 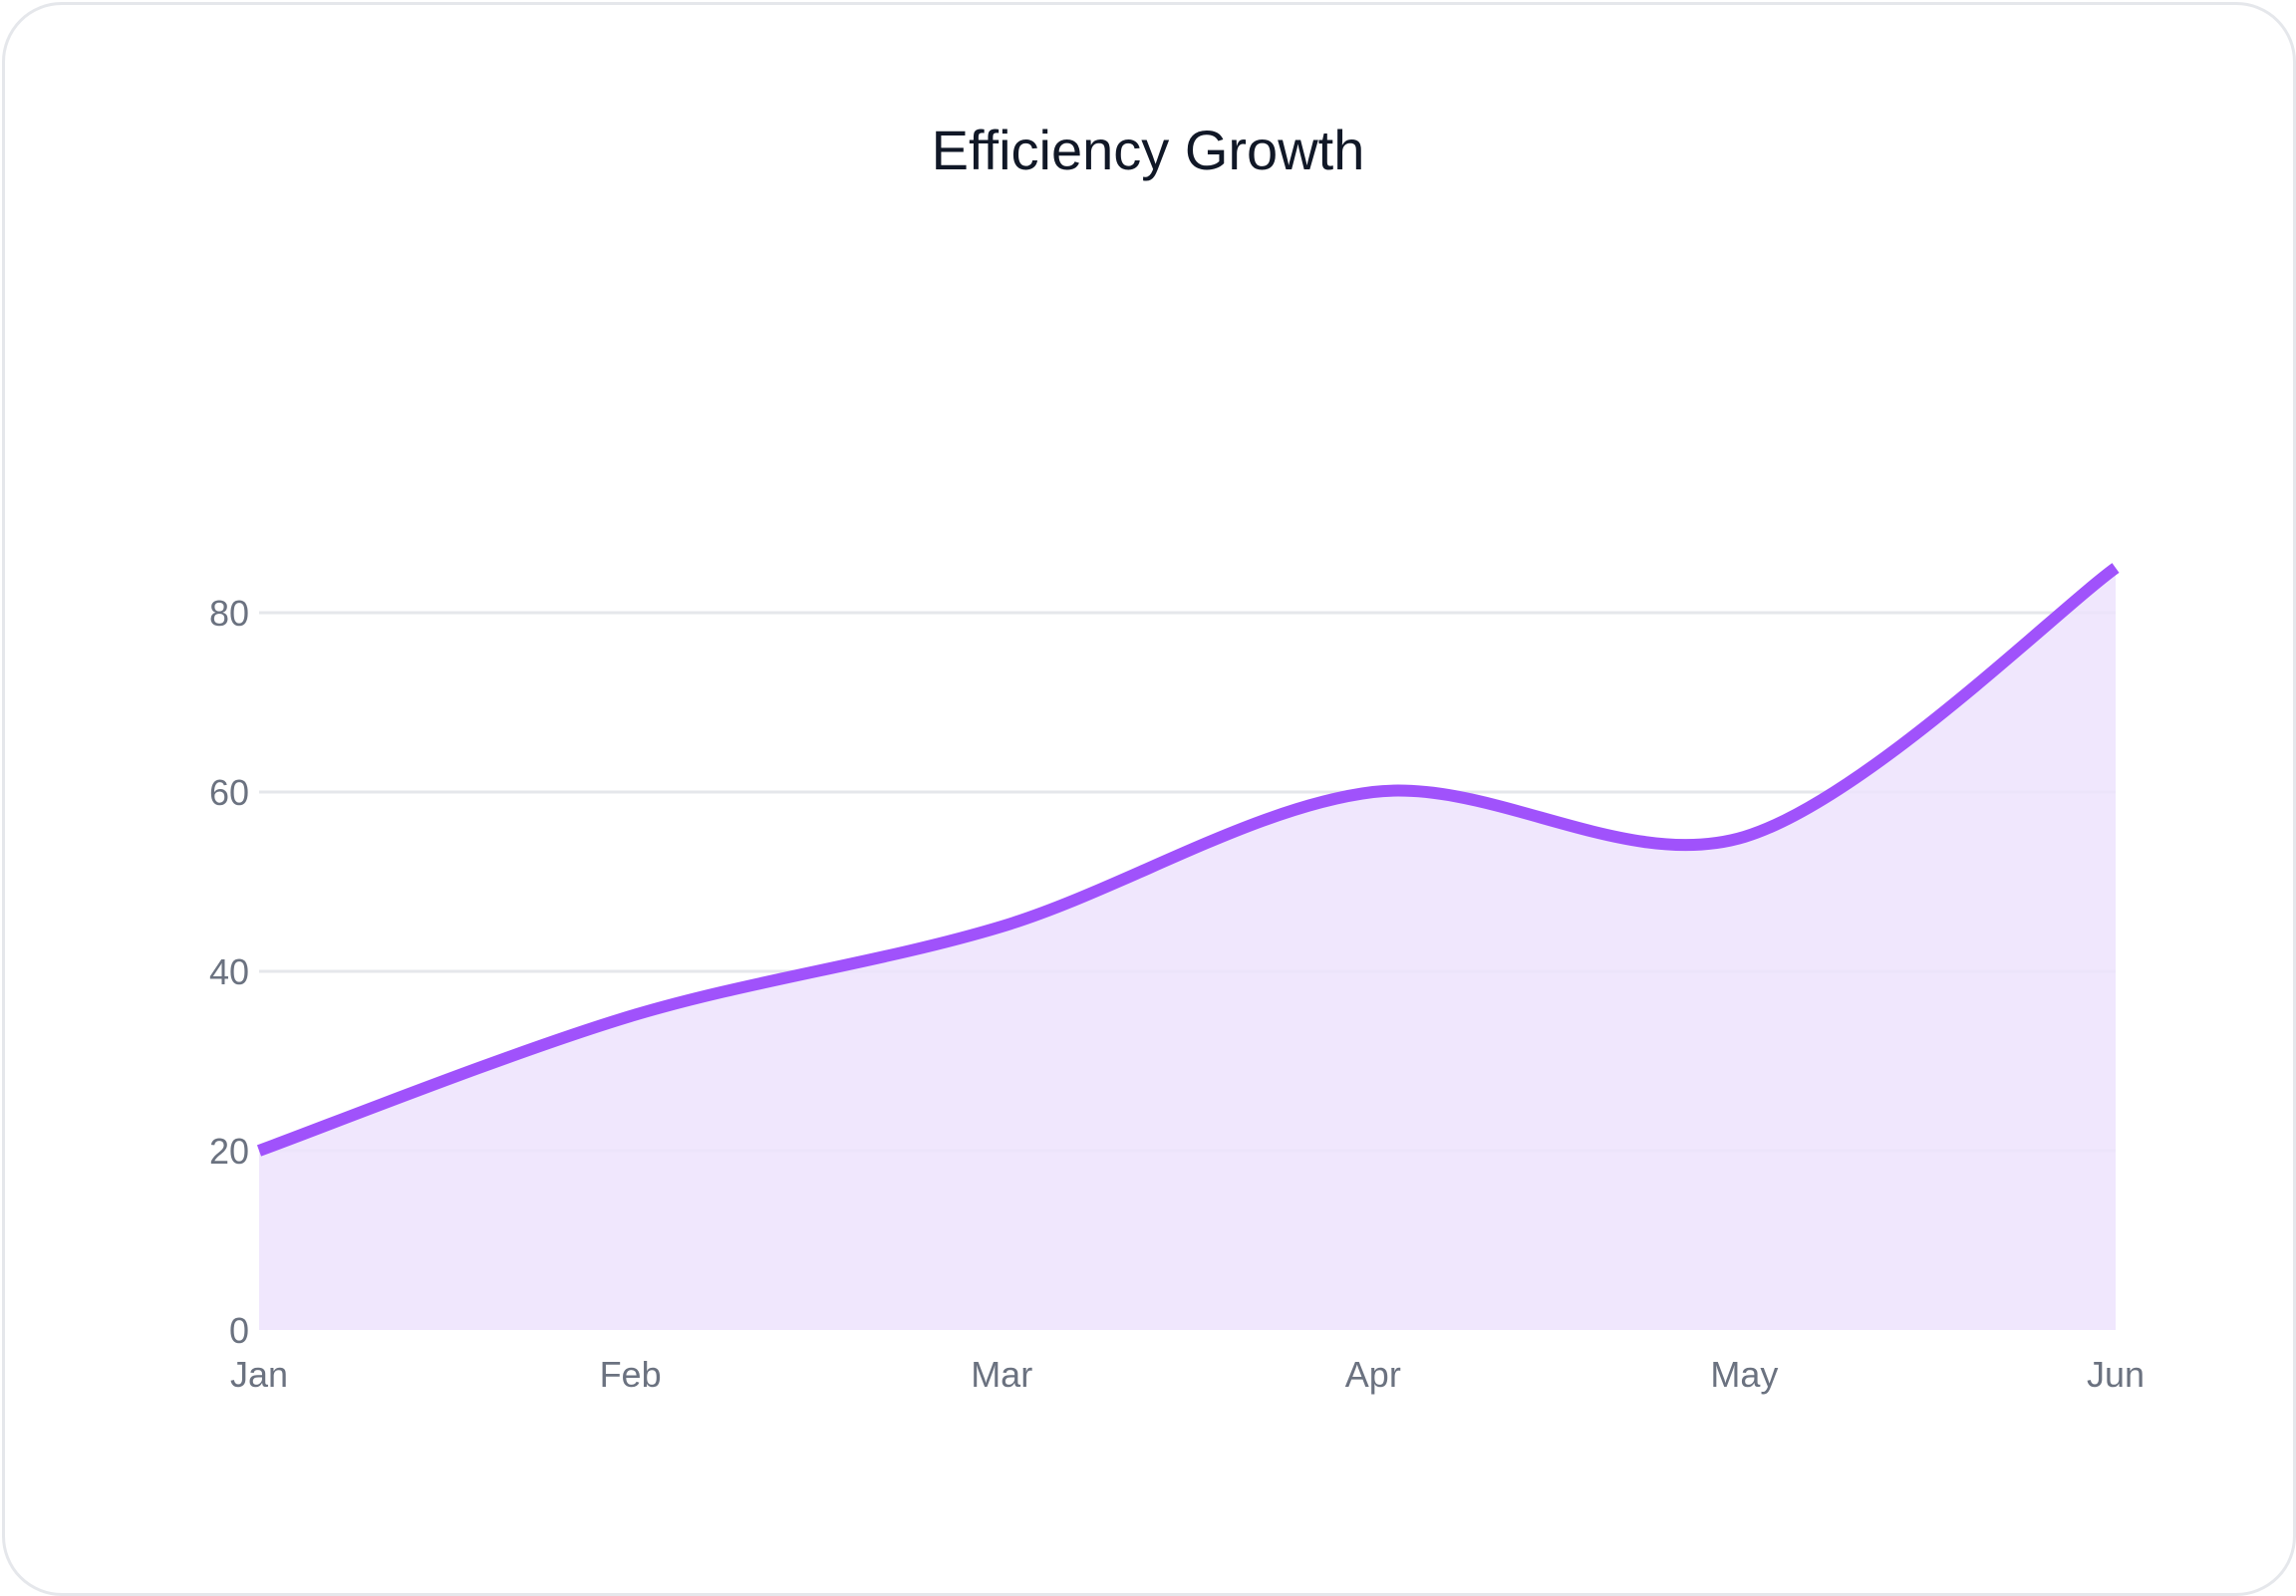 What do you see at coordinates (1373, 1374) in the screenshot?
I see `x-tick-label: Apr` at bounding box center [1373, 1374].